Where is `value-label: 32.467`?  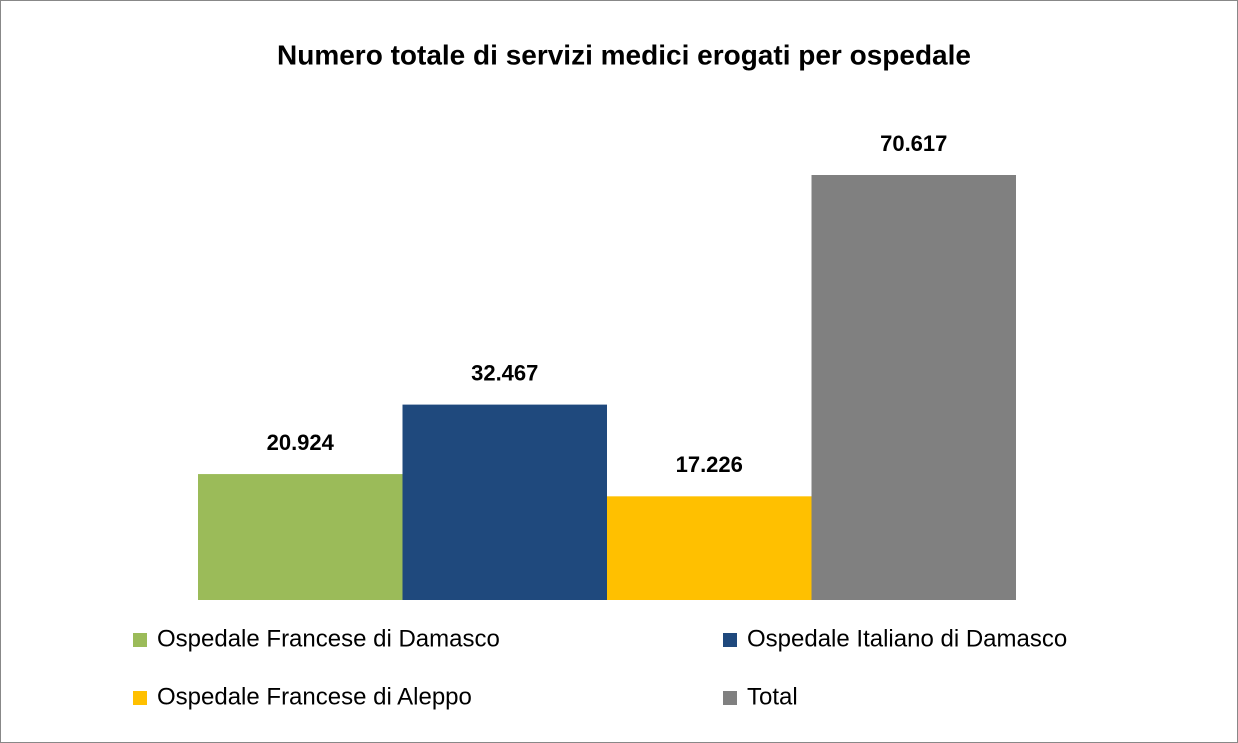
value-label: 32.467 is located at coordinates (504, 372).